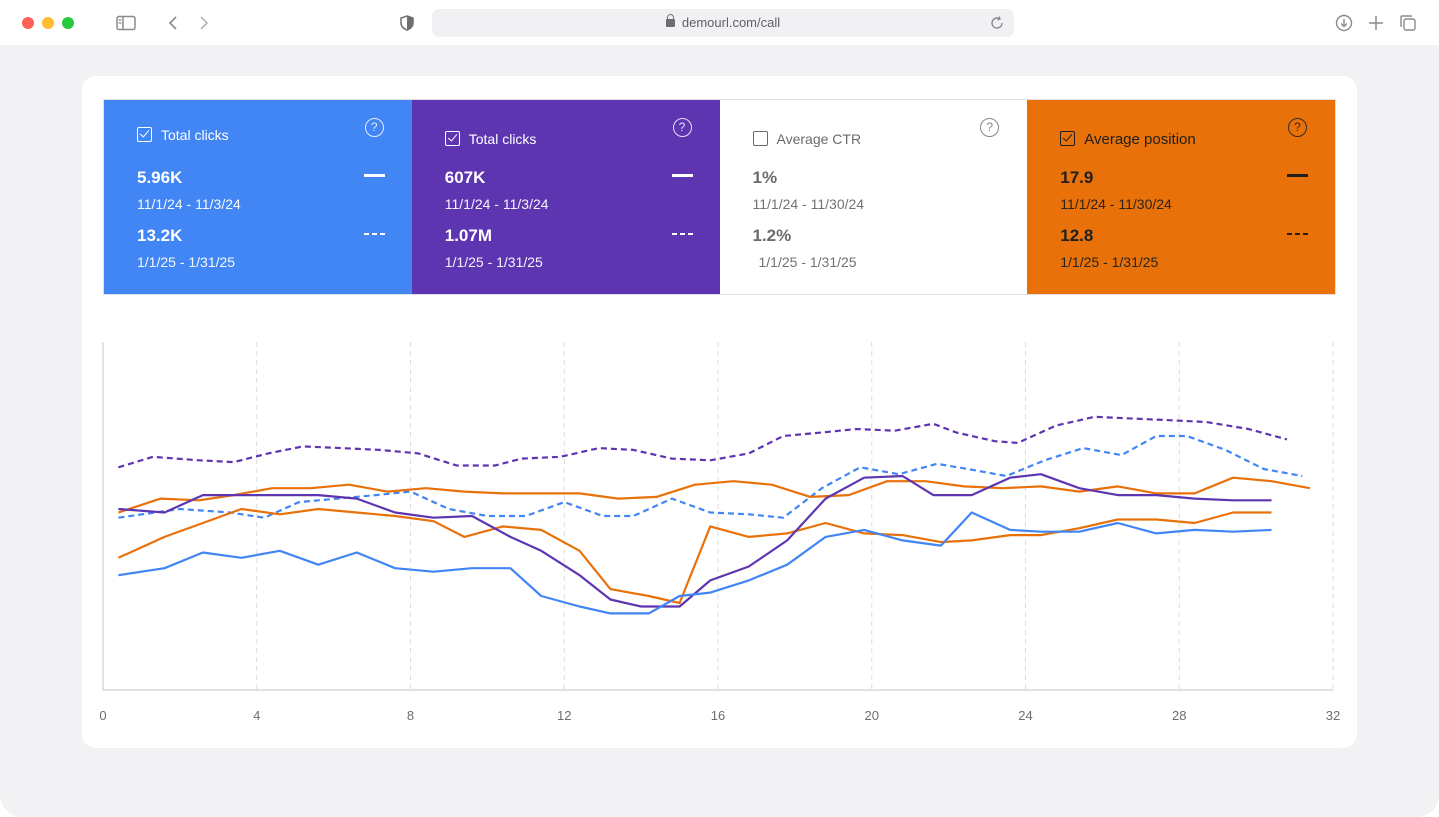 The width and height of the screenshot is (1439, 817). Describe the element at coordinates (160, 177) in the screenshot. I see `metric-value-current: 5.96K` at that location.